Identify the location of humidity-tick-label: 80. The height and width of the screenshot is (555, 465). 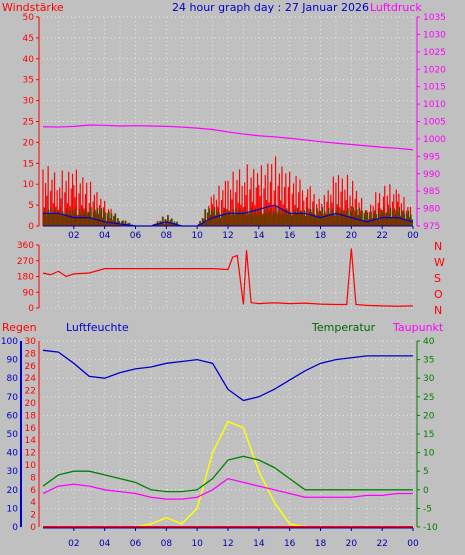
(13, 379).